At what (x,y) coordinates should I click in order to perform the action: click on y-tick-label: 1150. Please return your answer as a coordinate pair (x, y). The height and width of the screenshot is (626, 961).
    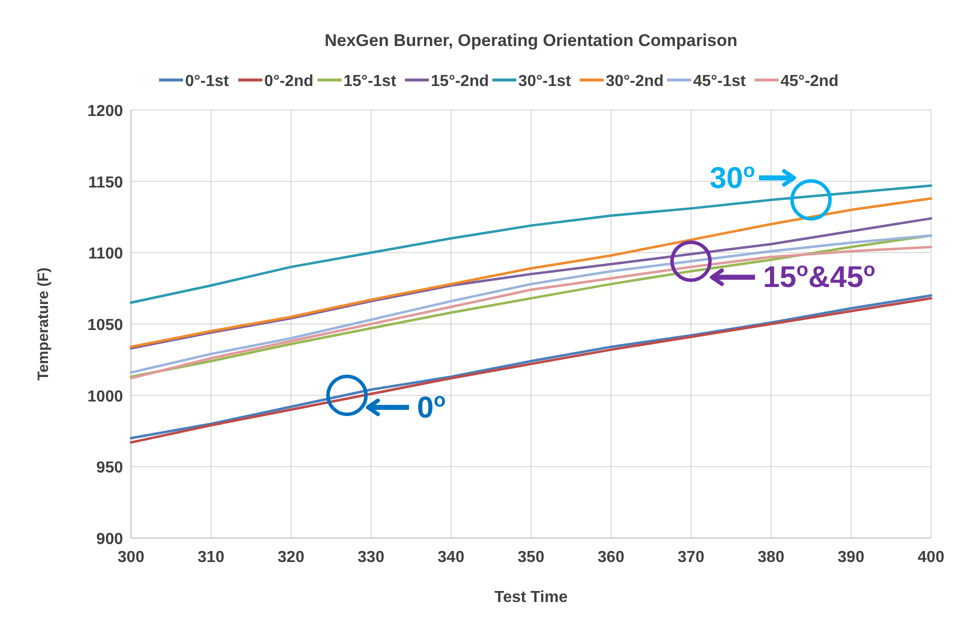
    Looking at the image, I should click on (106, 183).